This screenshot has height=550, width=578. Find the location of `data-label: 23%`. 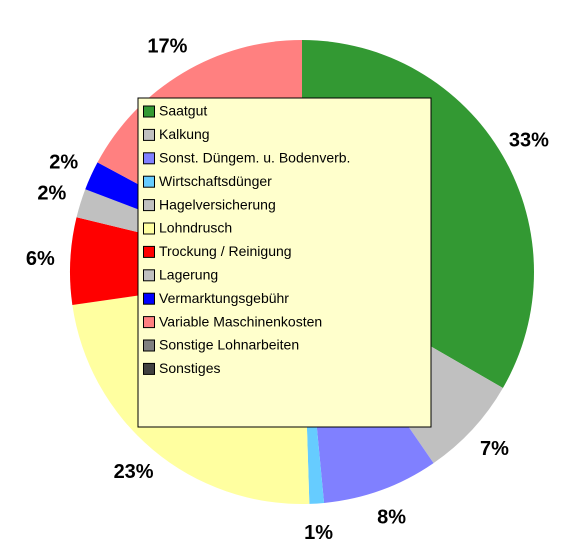

data-label: 23% is located at coordinates (134, 472).